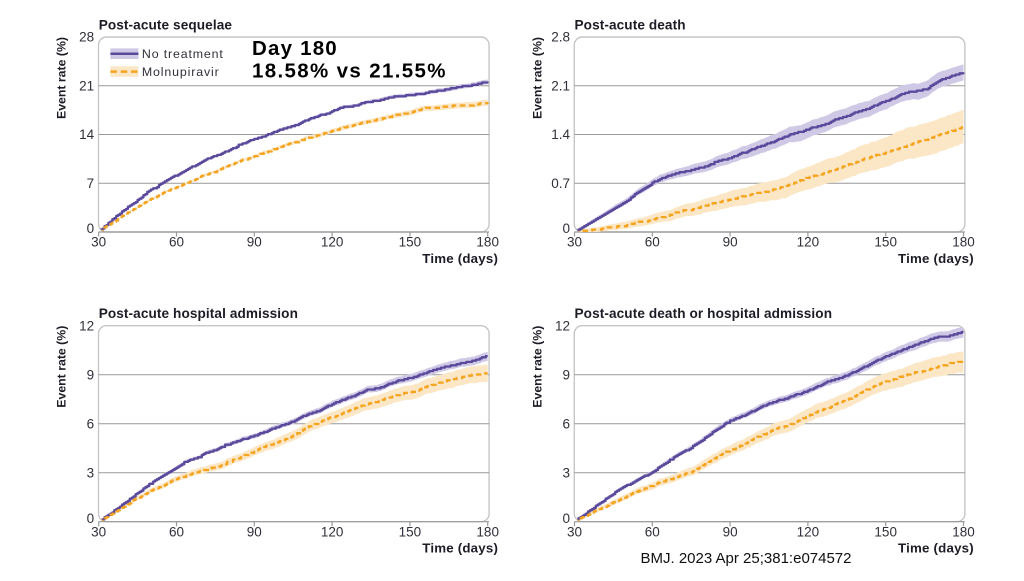 This screenshot has width=1024, height=581. Describe the element at coordinates (560, 86) in the screenshot. I see `svg-text: 2.1` at that location.